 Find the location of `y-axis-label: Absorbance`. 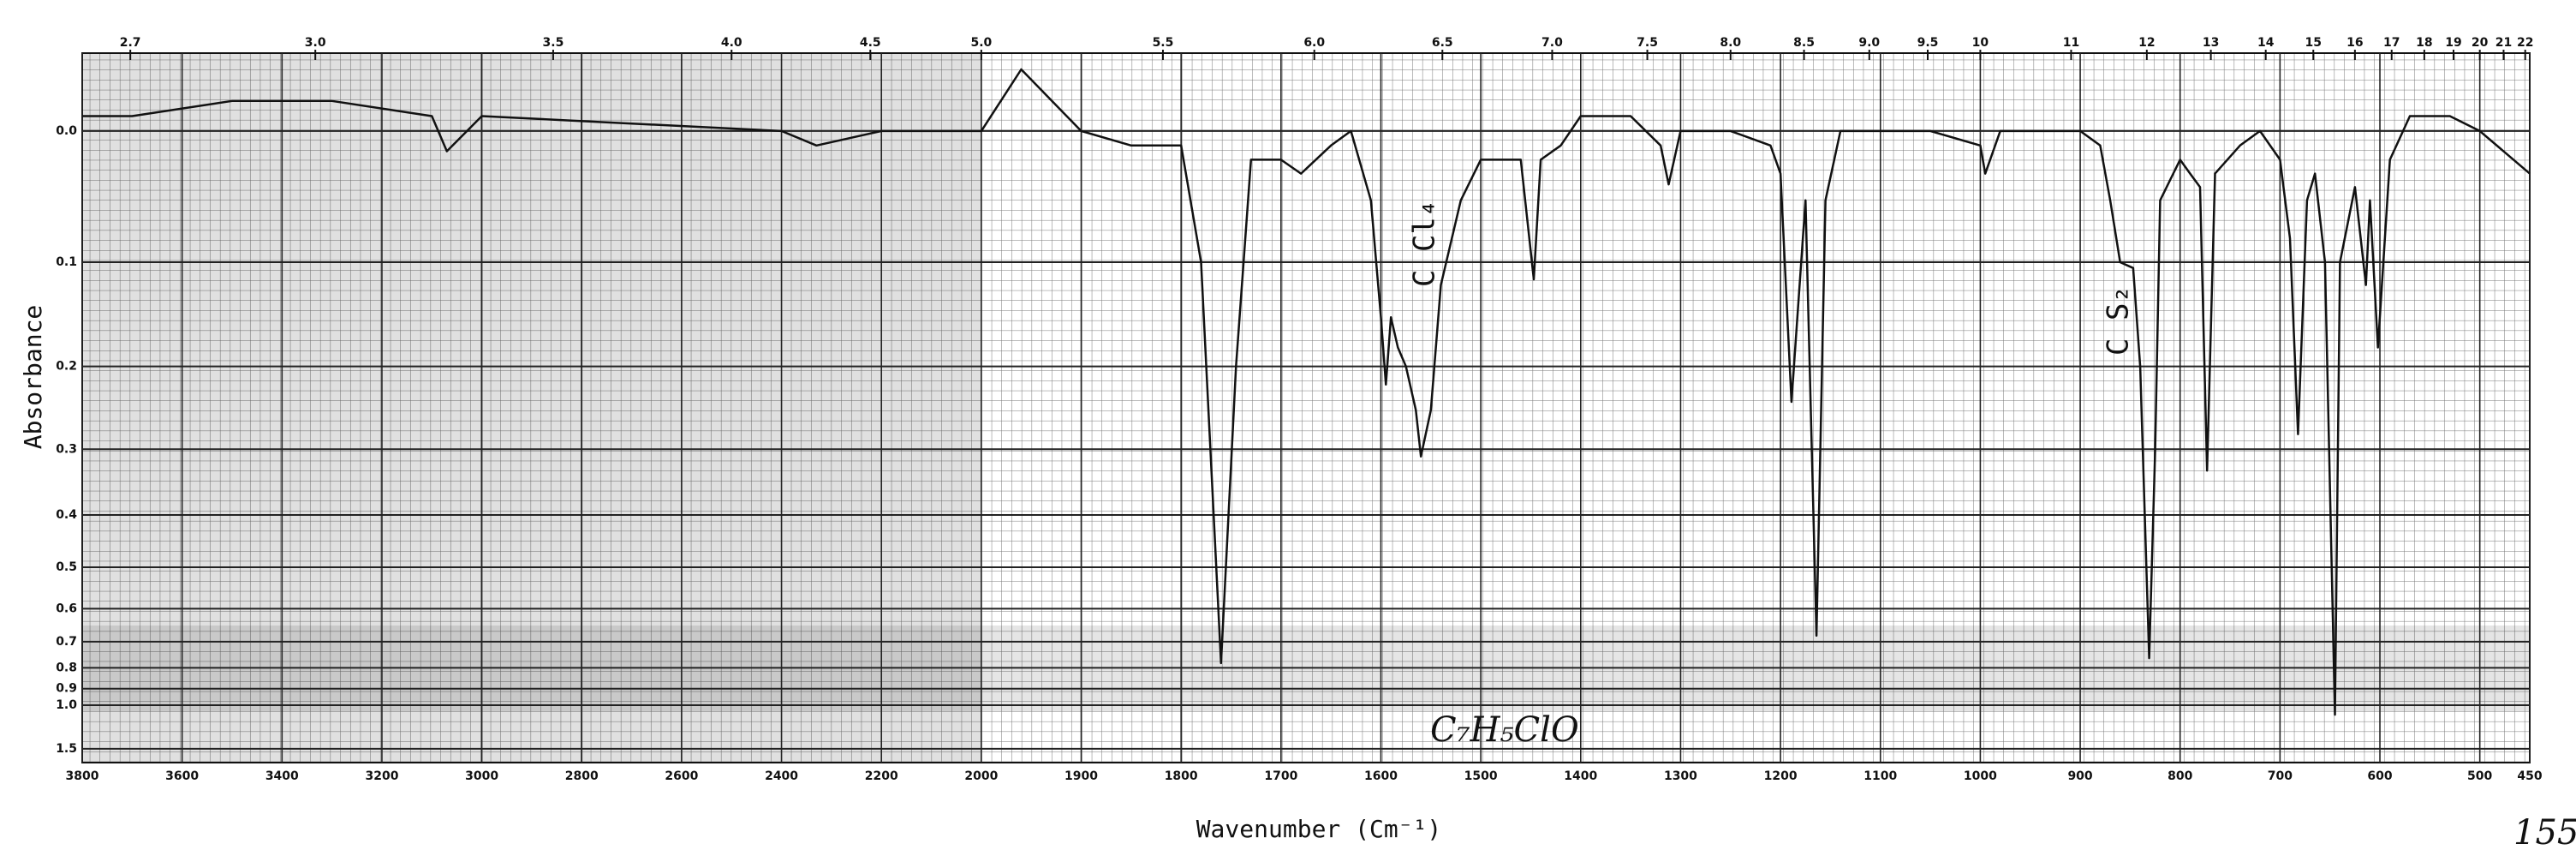

y-axis-label: Absorbance is located at coordinates (33, 377).